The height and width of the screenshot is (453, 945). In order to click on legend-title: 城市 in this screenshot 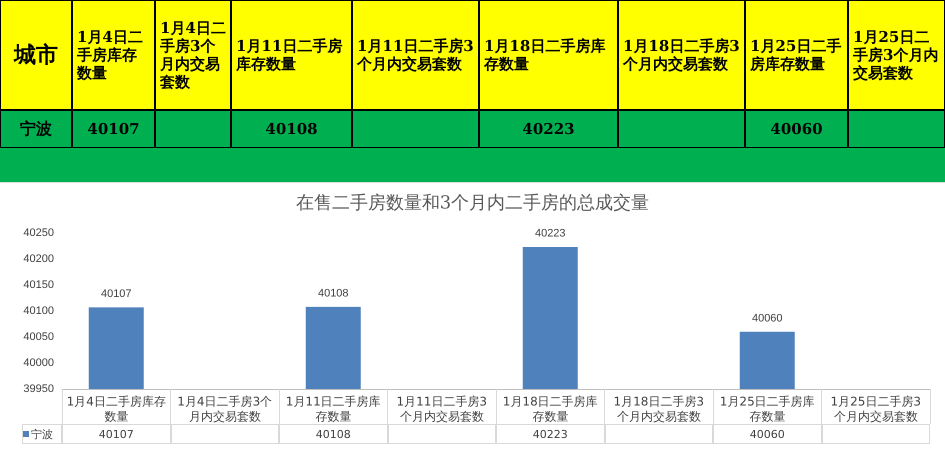, I will do `click(36, 55)`.